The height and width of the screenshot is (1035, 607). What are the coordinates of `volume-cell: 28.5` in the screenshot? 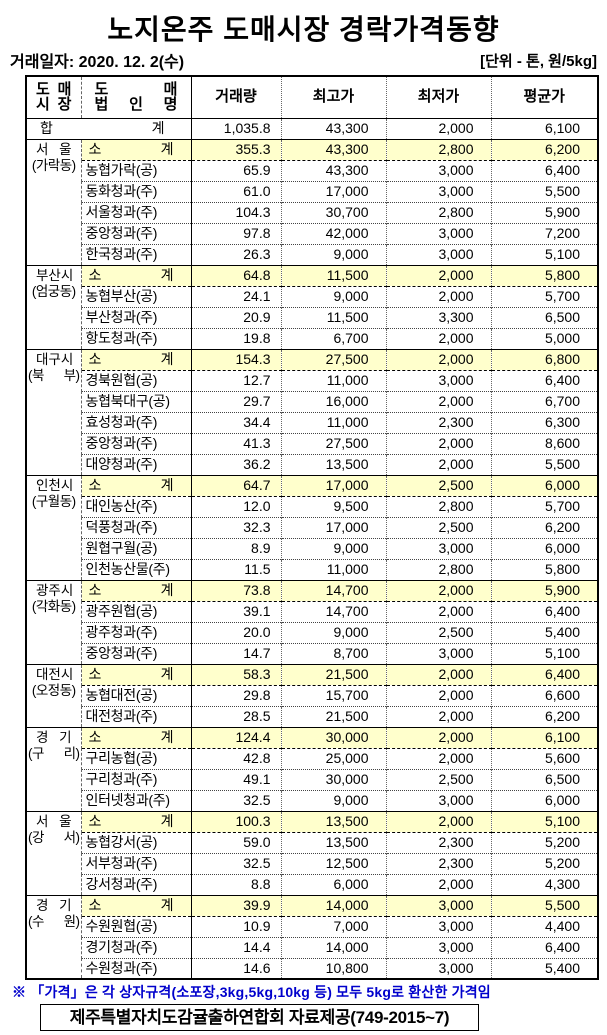 It's located at (236, 716).